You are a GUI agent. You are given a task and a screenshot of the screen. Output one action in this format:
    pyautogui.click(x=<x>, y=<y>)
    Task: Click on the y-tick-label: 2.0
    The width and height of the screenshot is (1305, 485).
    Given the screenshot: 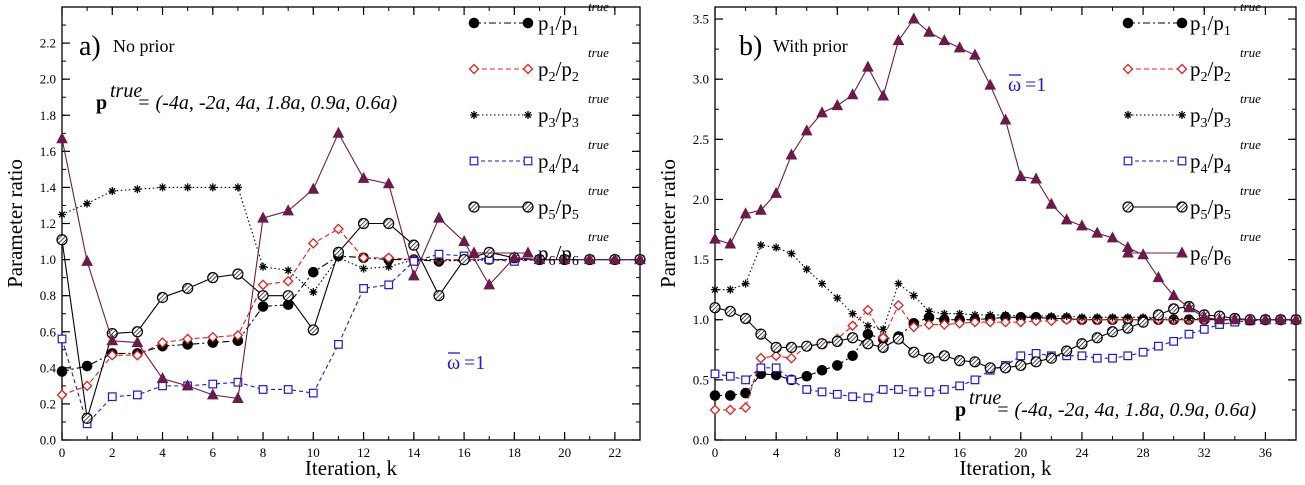 What is the action you would take?
    pyautogui.click(x=48, y=79)
    